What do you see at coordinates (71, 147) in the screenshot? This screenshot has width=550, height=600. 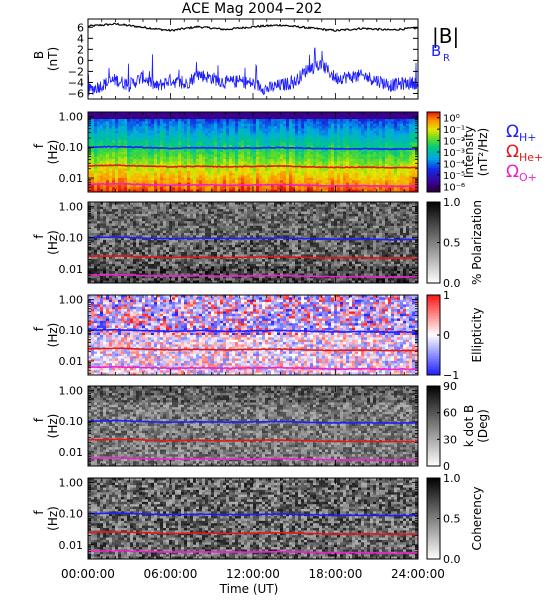 I see `intensity-ytick-label: 0.10` at bounding box center [71, 147].